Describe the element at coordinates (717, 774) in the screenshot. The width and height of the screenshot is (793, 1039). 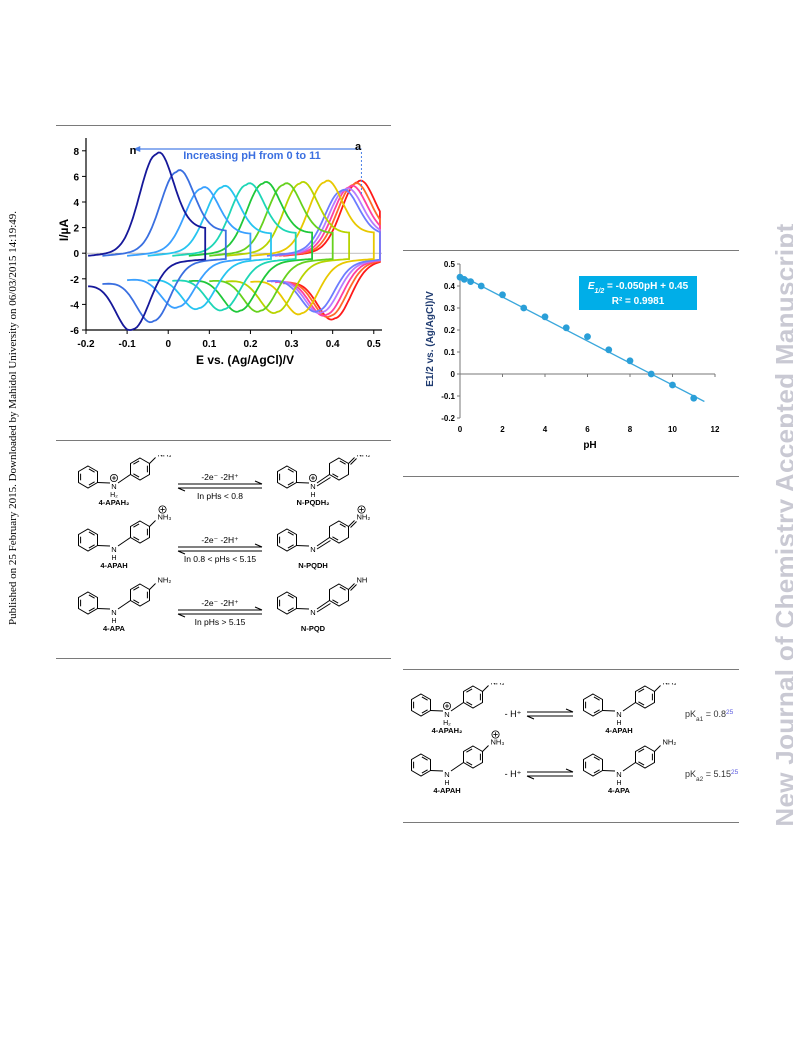
I see `pka-value: = 5.15` at that location.